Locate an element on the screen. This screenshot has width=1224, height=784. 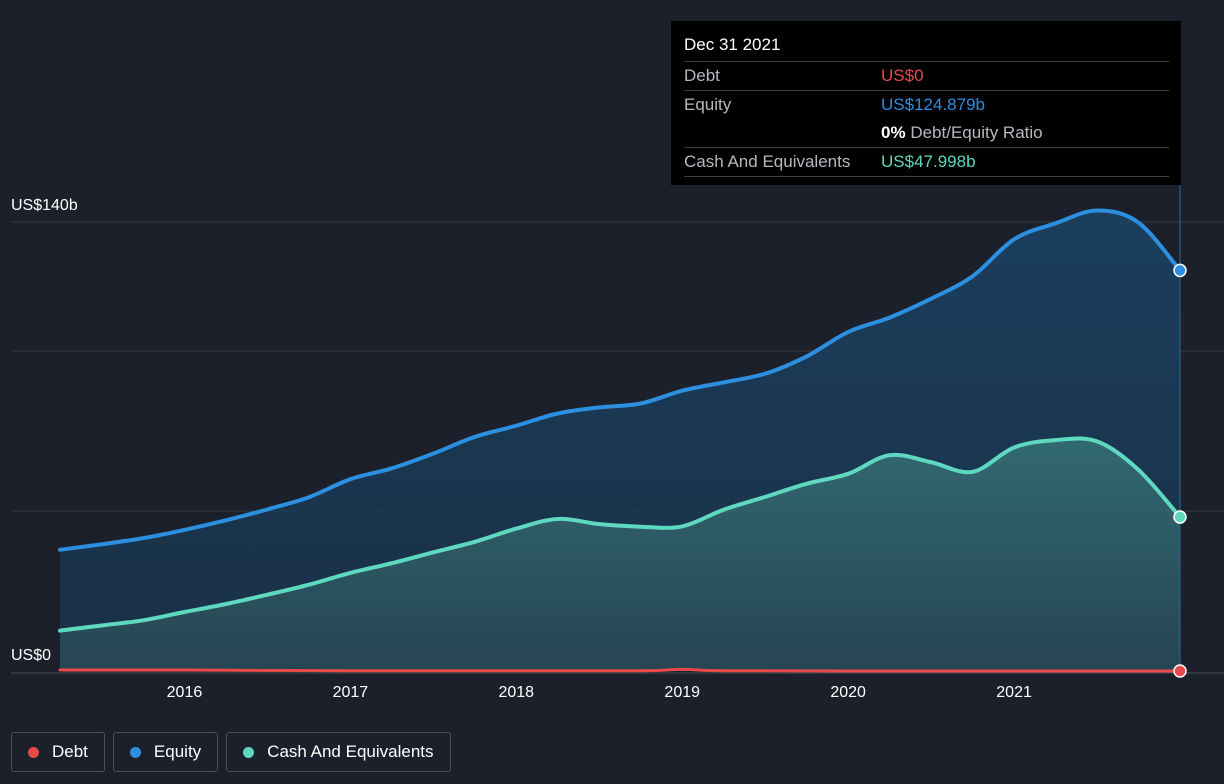
tooltip-equity-label: Equity is located at coordinates (708, 104).